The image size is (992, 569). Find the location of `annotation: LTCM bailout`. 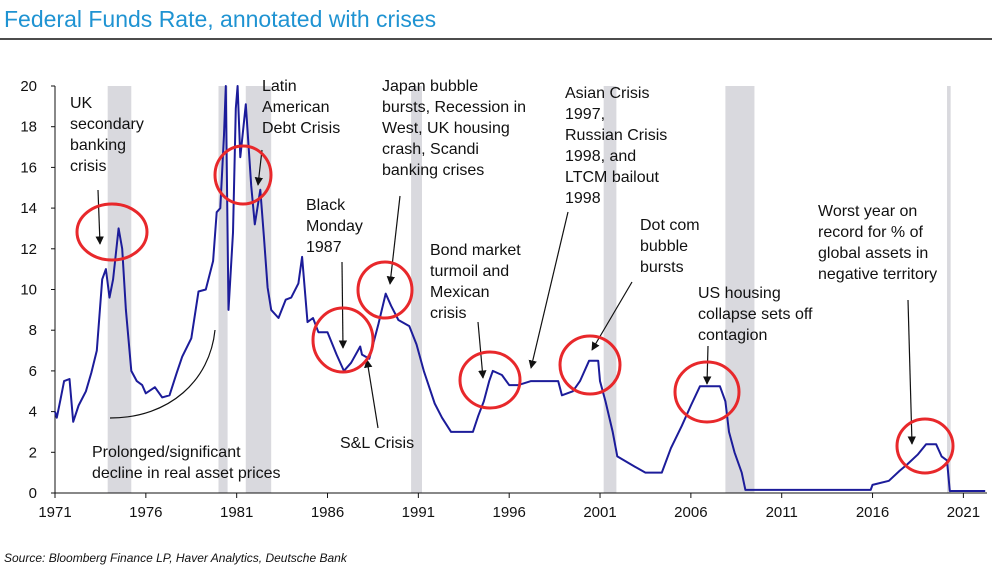

annotation: LTCM bailout is located at coordinates (612, 177).